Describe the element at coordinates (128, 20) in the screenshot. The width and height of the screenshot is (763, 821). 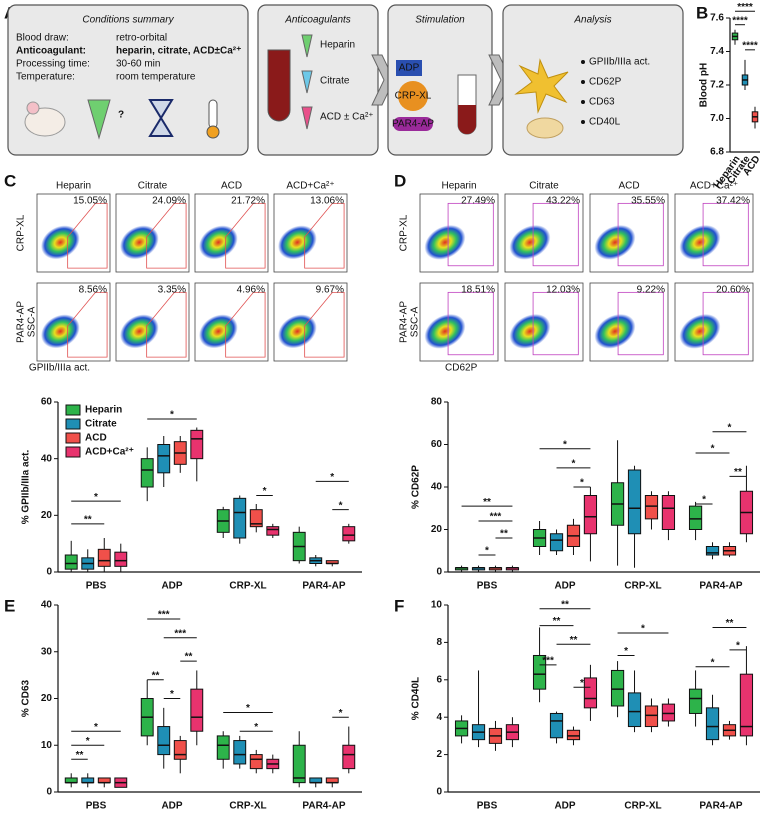
I see `box-title: Conditions summary` at that location.